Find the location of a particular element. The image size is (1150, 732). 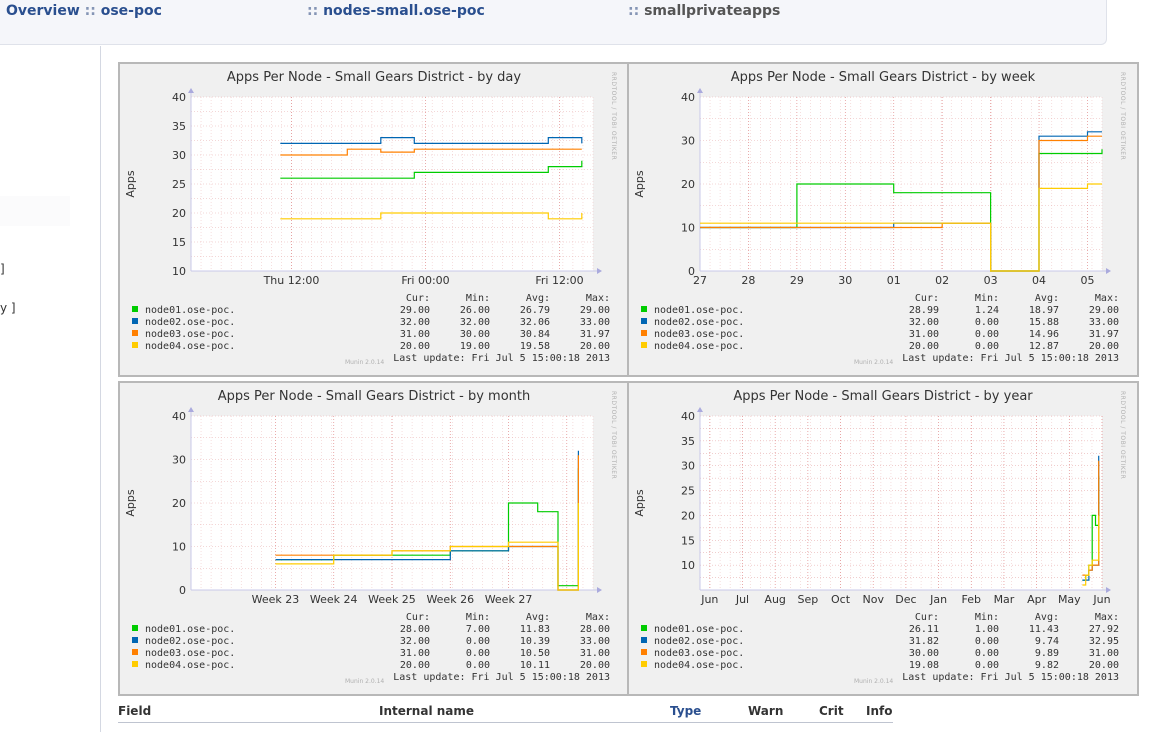

x-tick-label: Week 27 is located at coordinates (509, 599).